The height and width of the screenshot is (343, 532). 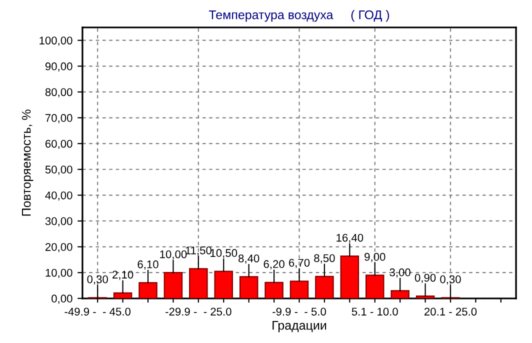 What do you see at coordinates (400, 273) in the screenshot?
I see `data-label: 3,00` at bounding box center [400, 273].